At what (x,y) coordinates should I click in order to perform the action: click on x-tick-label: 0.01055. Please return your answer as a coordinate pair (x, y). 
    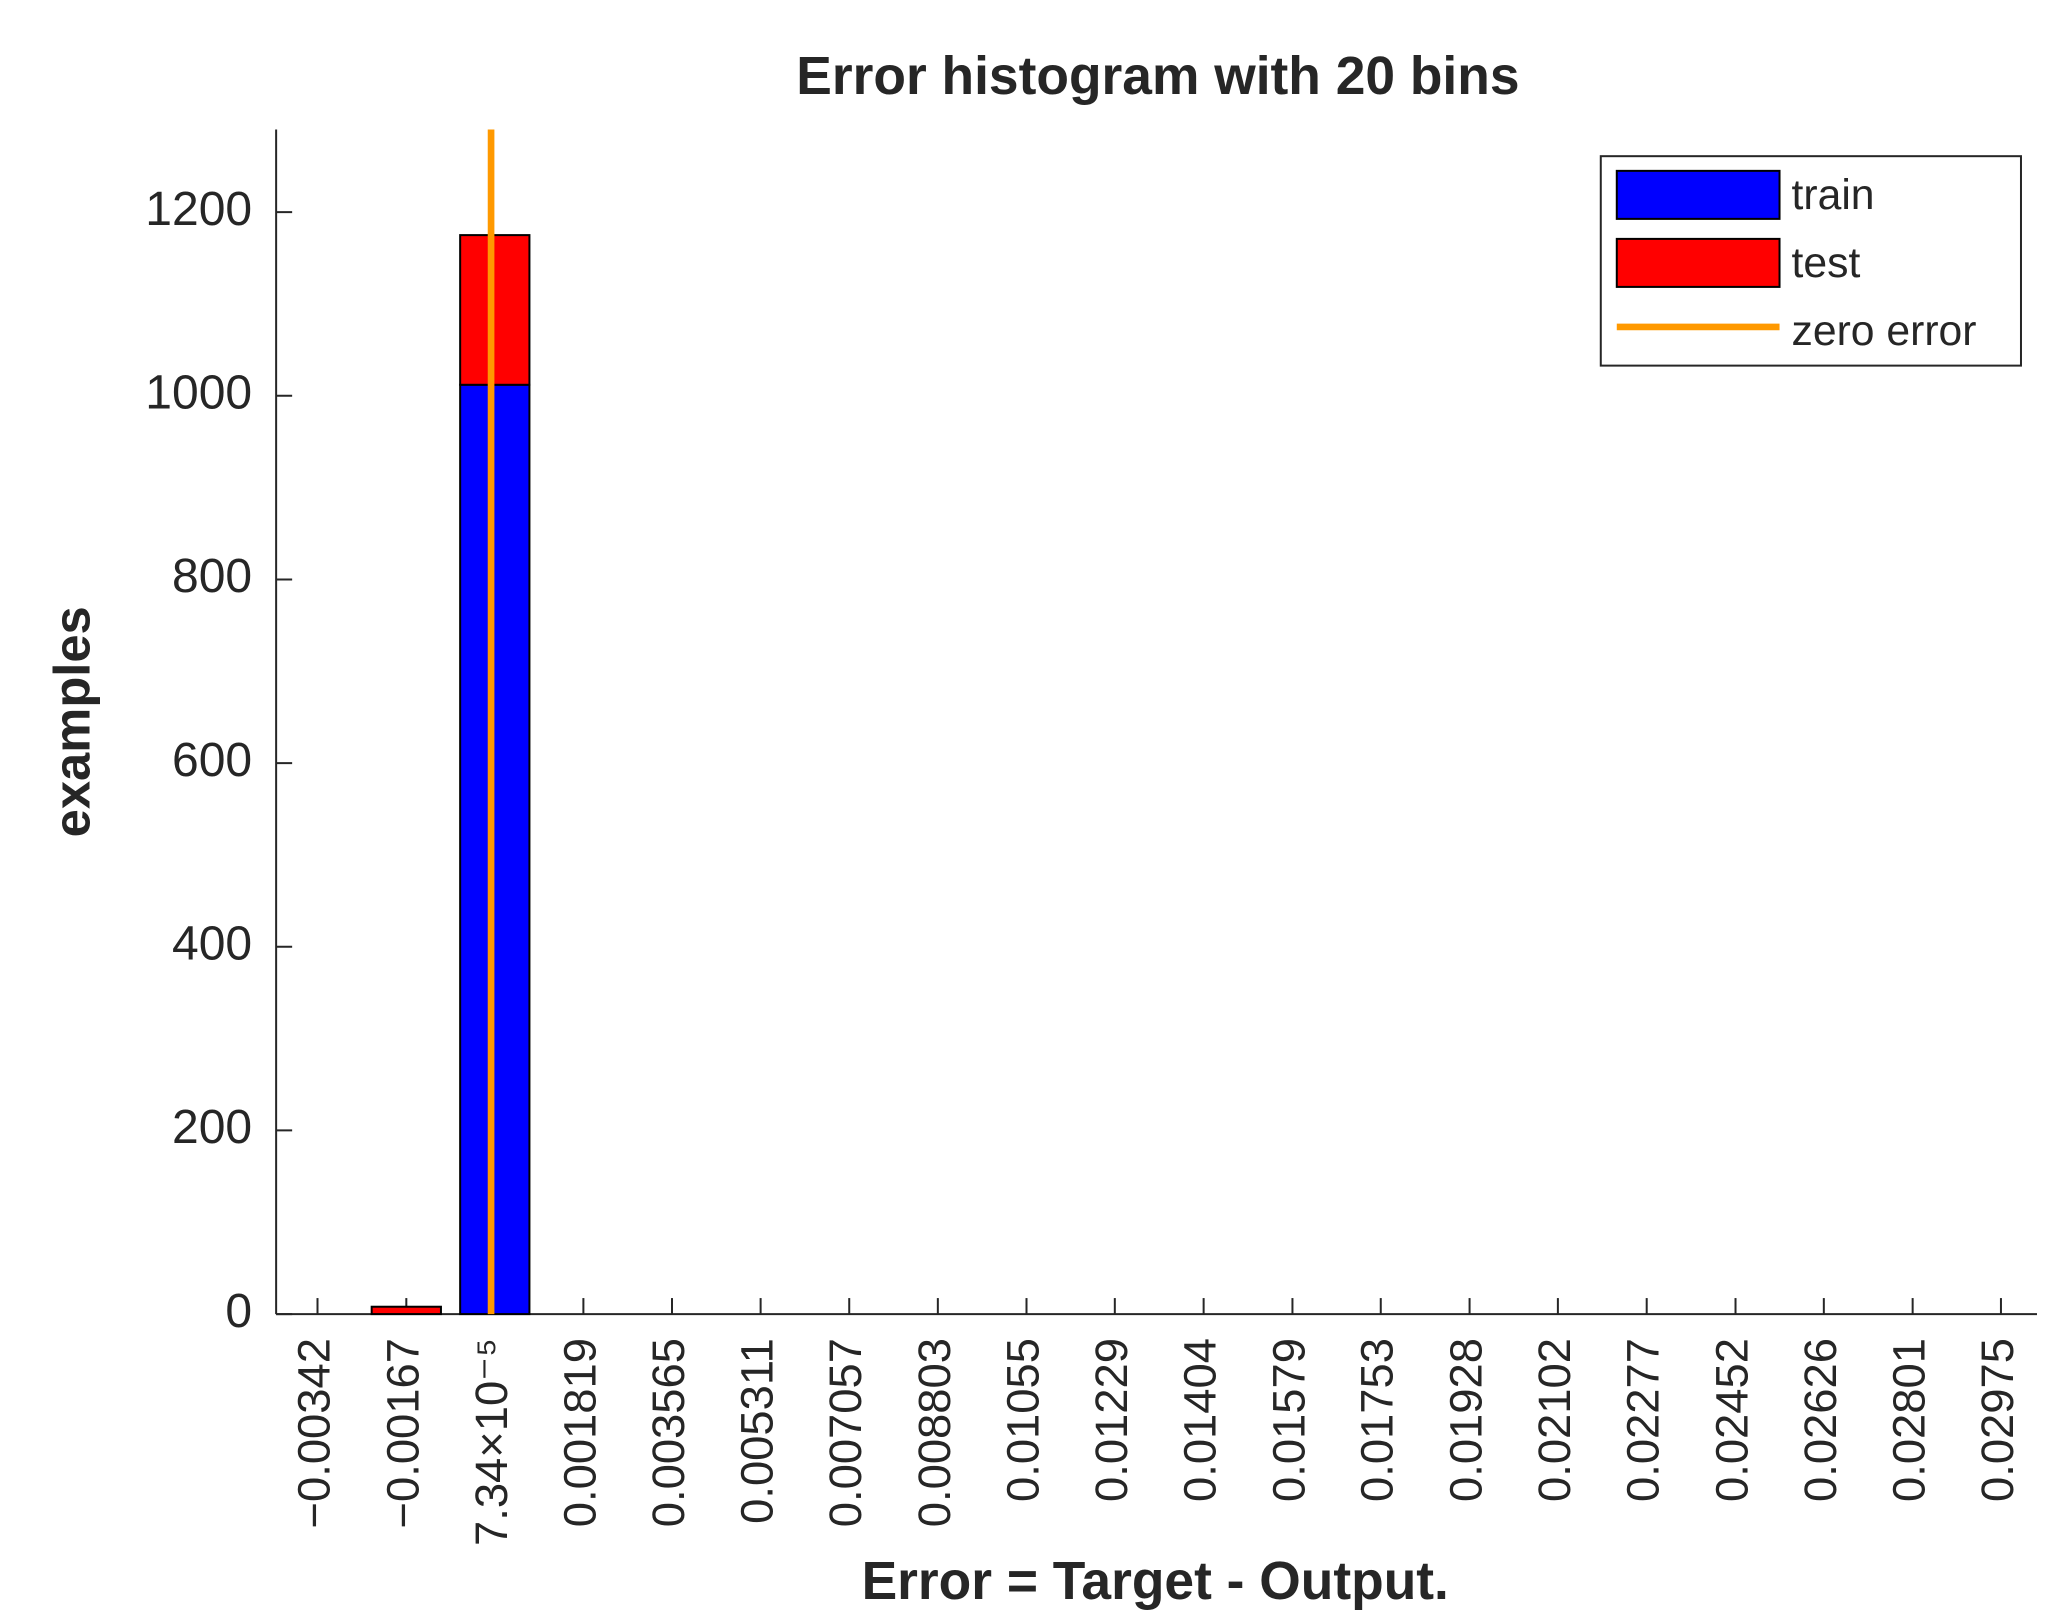
    Looking at the image, I should click on (1022, 1420).